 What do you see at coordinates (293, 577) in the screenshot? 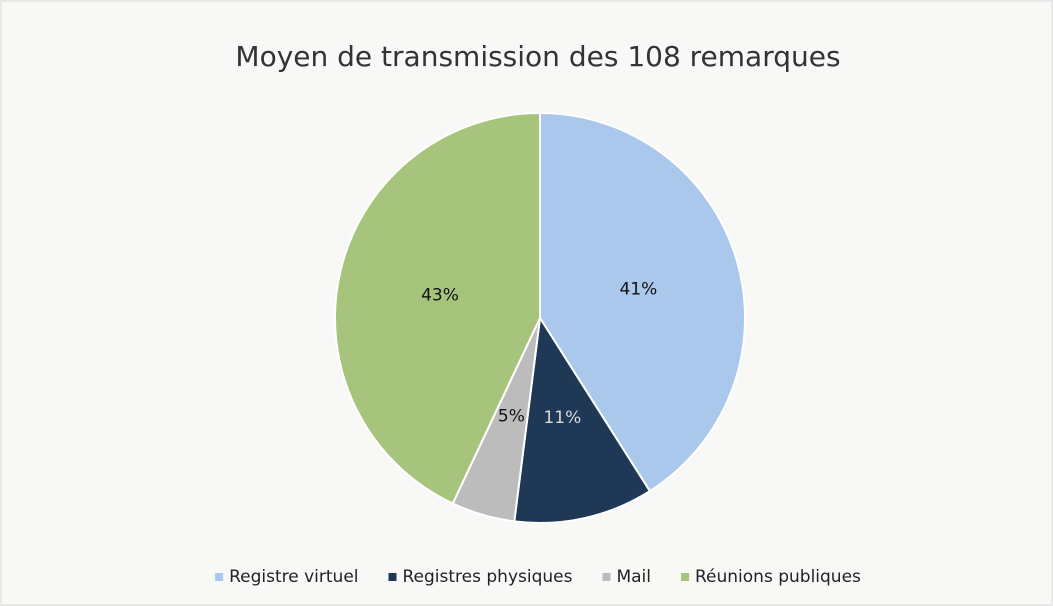
I see `legend-label: Registre virtuel` at bounding box center [293, 577].